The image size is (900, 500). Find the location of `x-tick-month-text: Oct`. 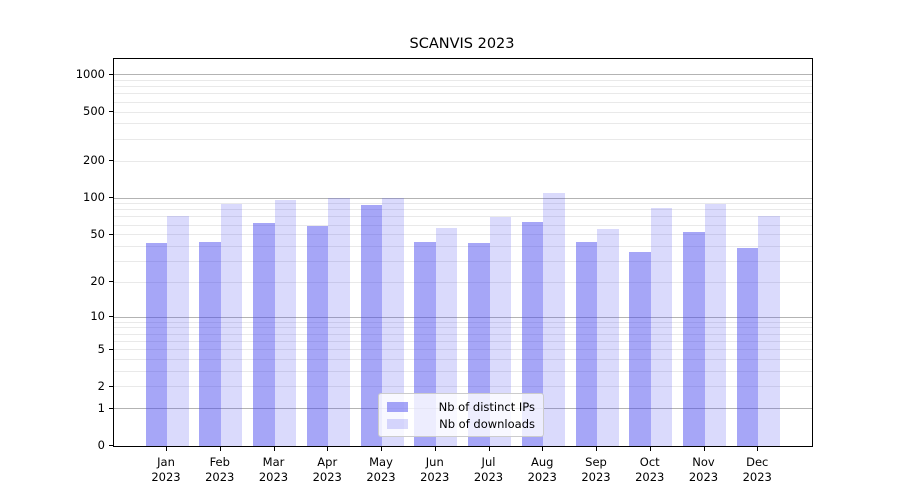

x-tick-month-text: Oct is located at coordinates (649, 462).